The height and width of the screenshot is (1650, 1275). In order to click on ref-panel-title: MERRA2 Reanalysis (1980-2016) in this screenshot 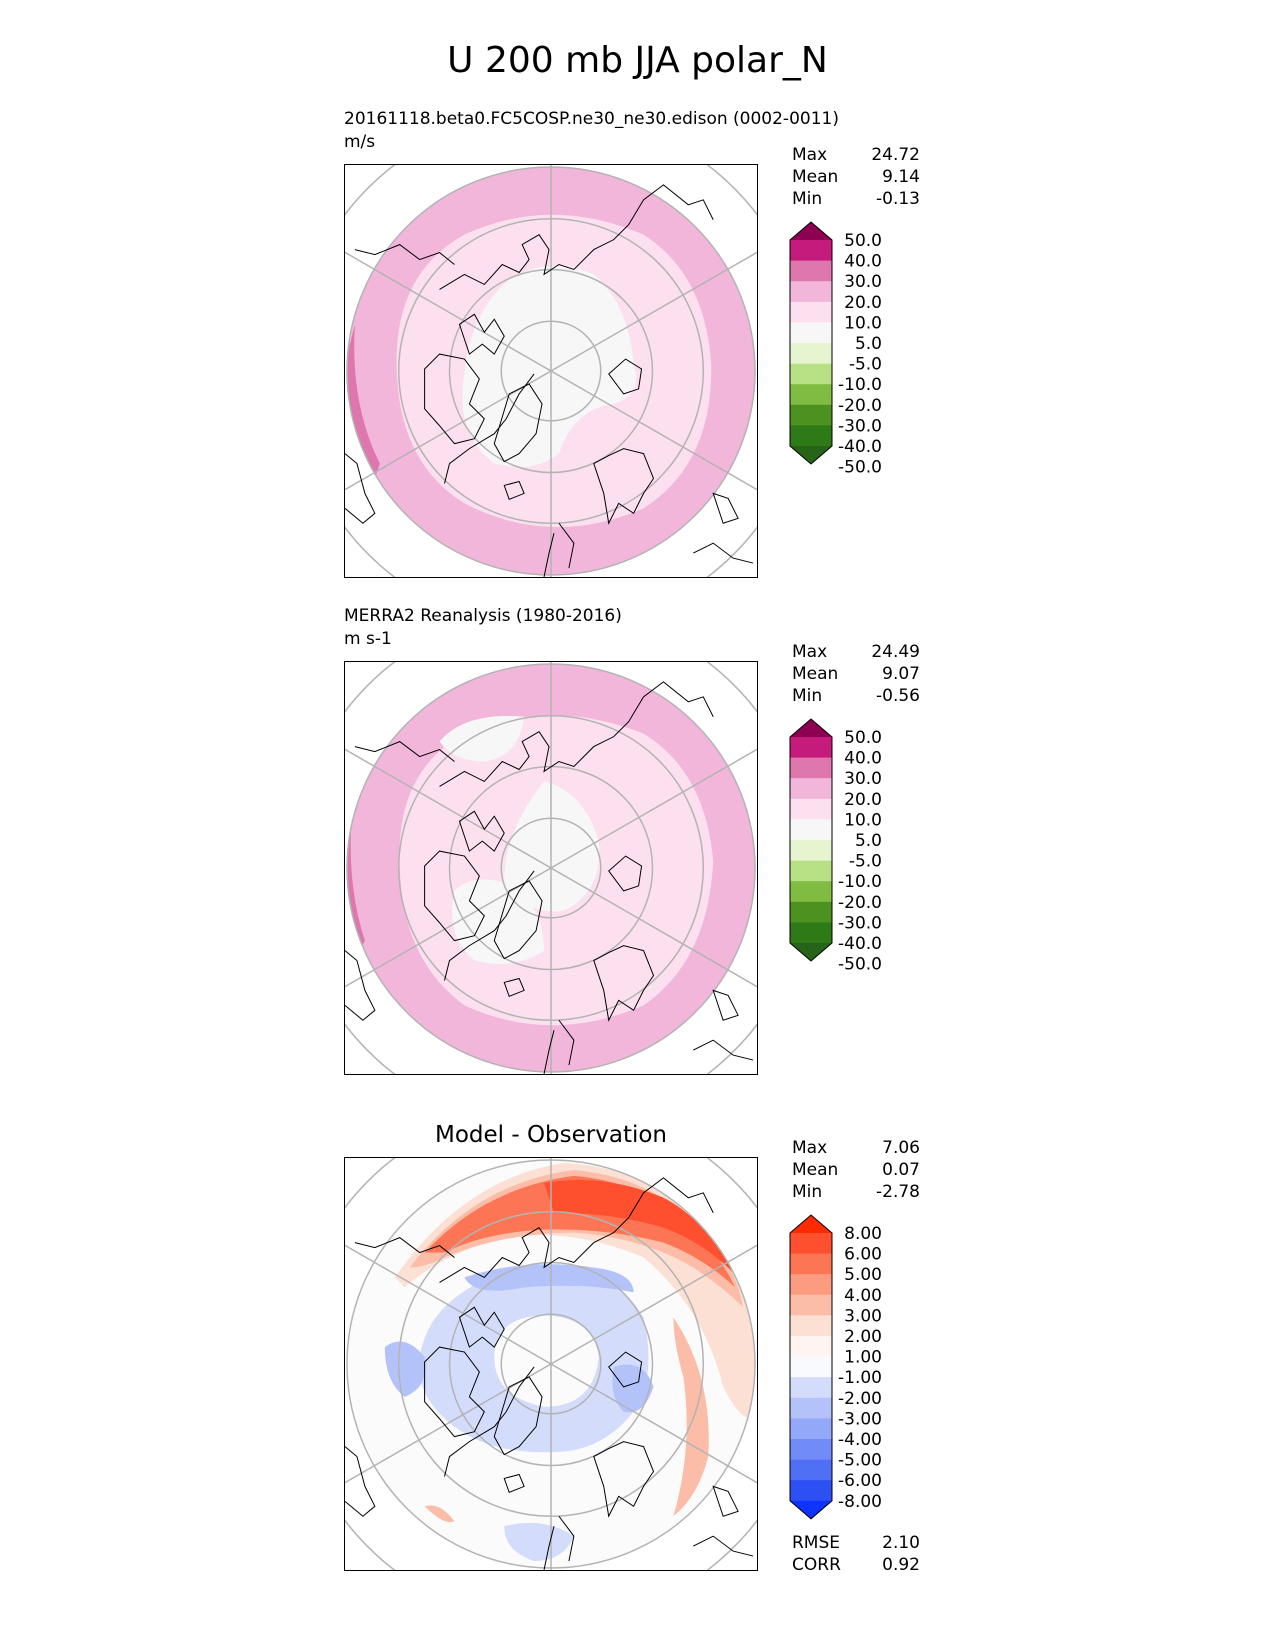, I will do `click(483, 616)`.